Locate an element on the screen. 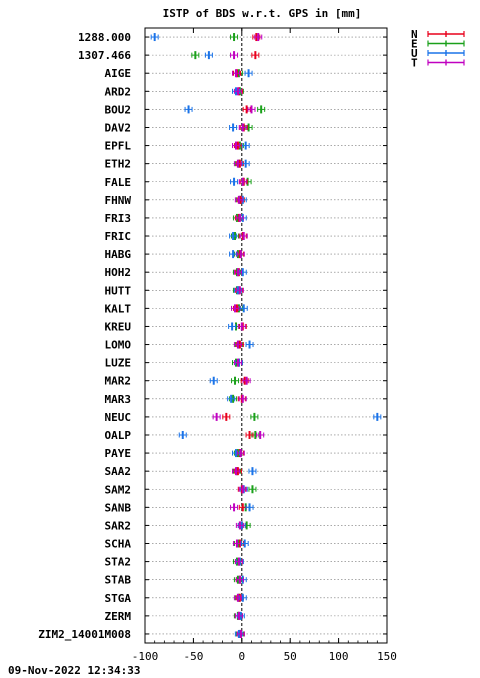  station-label: ZERM is located at coordinates (118, 616).